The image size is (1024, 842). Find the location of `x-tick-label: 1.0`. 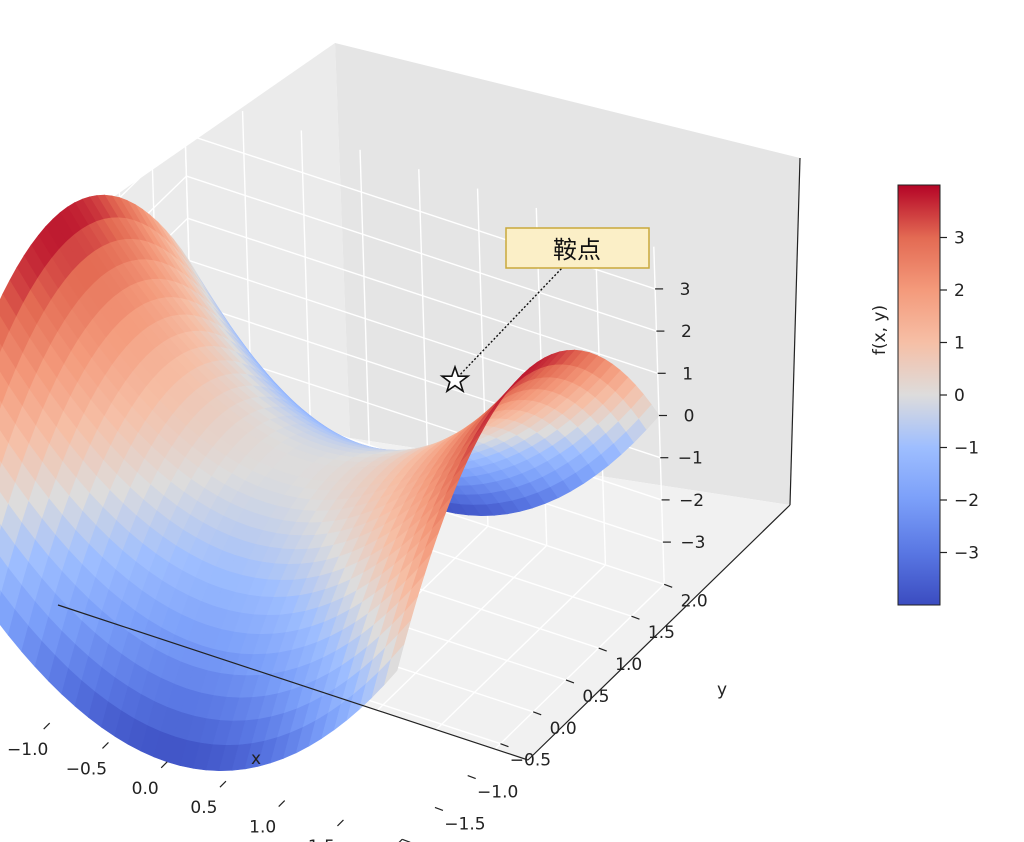

x-tick-label: 1.0 is located at coordinates (262, 828).